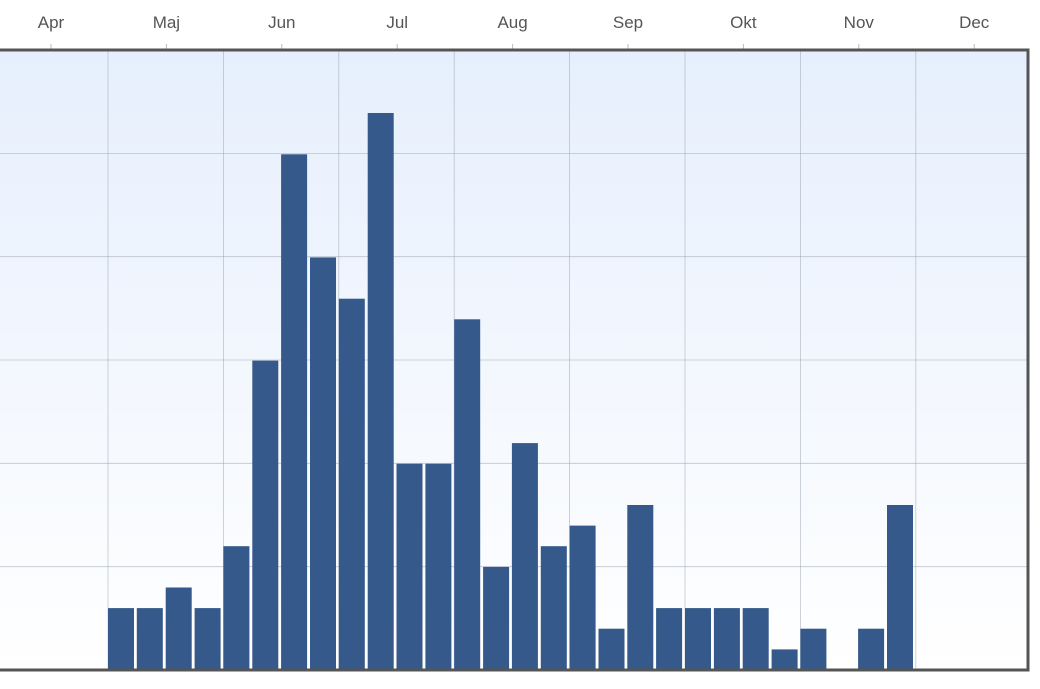  I want to click on x-tick-label: Nov, so click(859, 22).